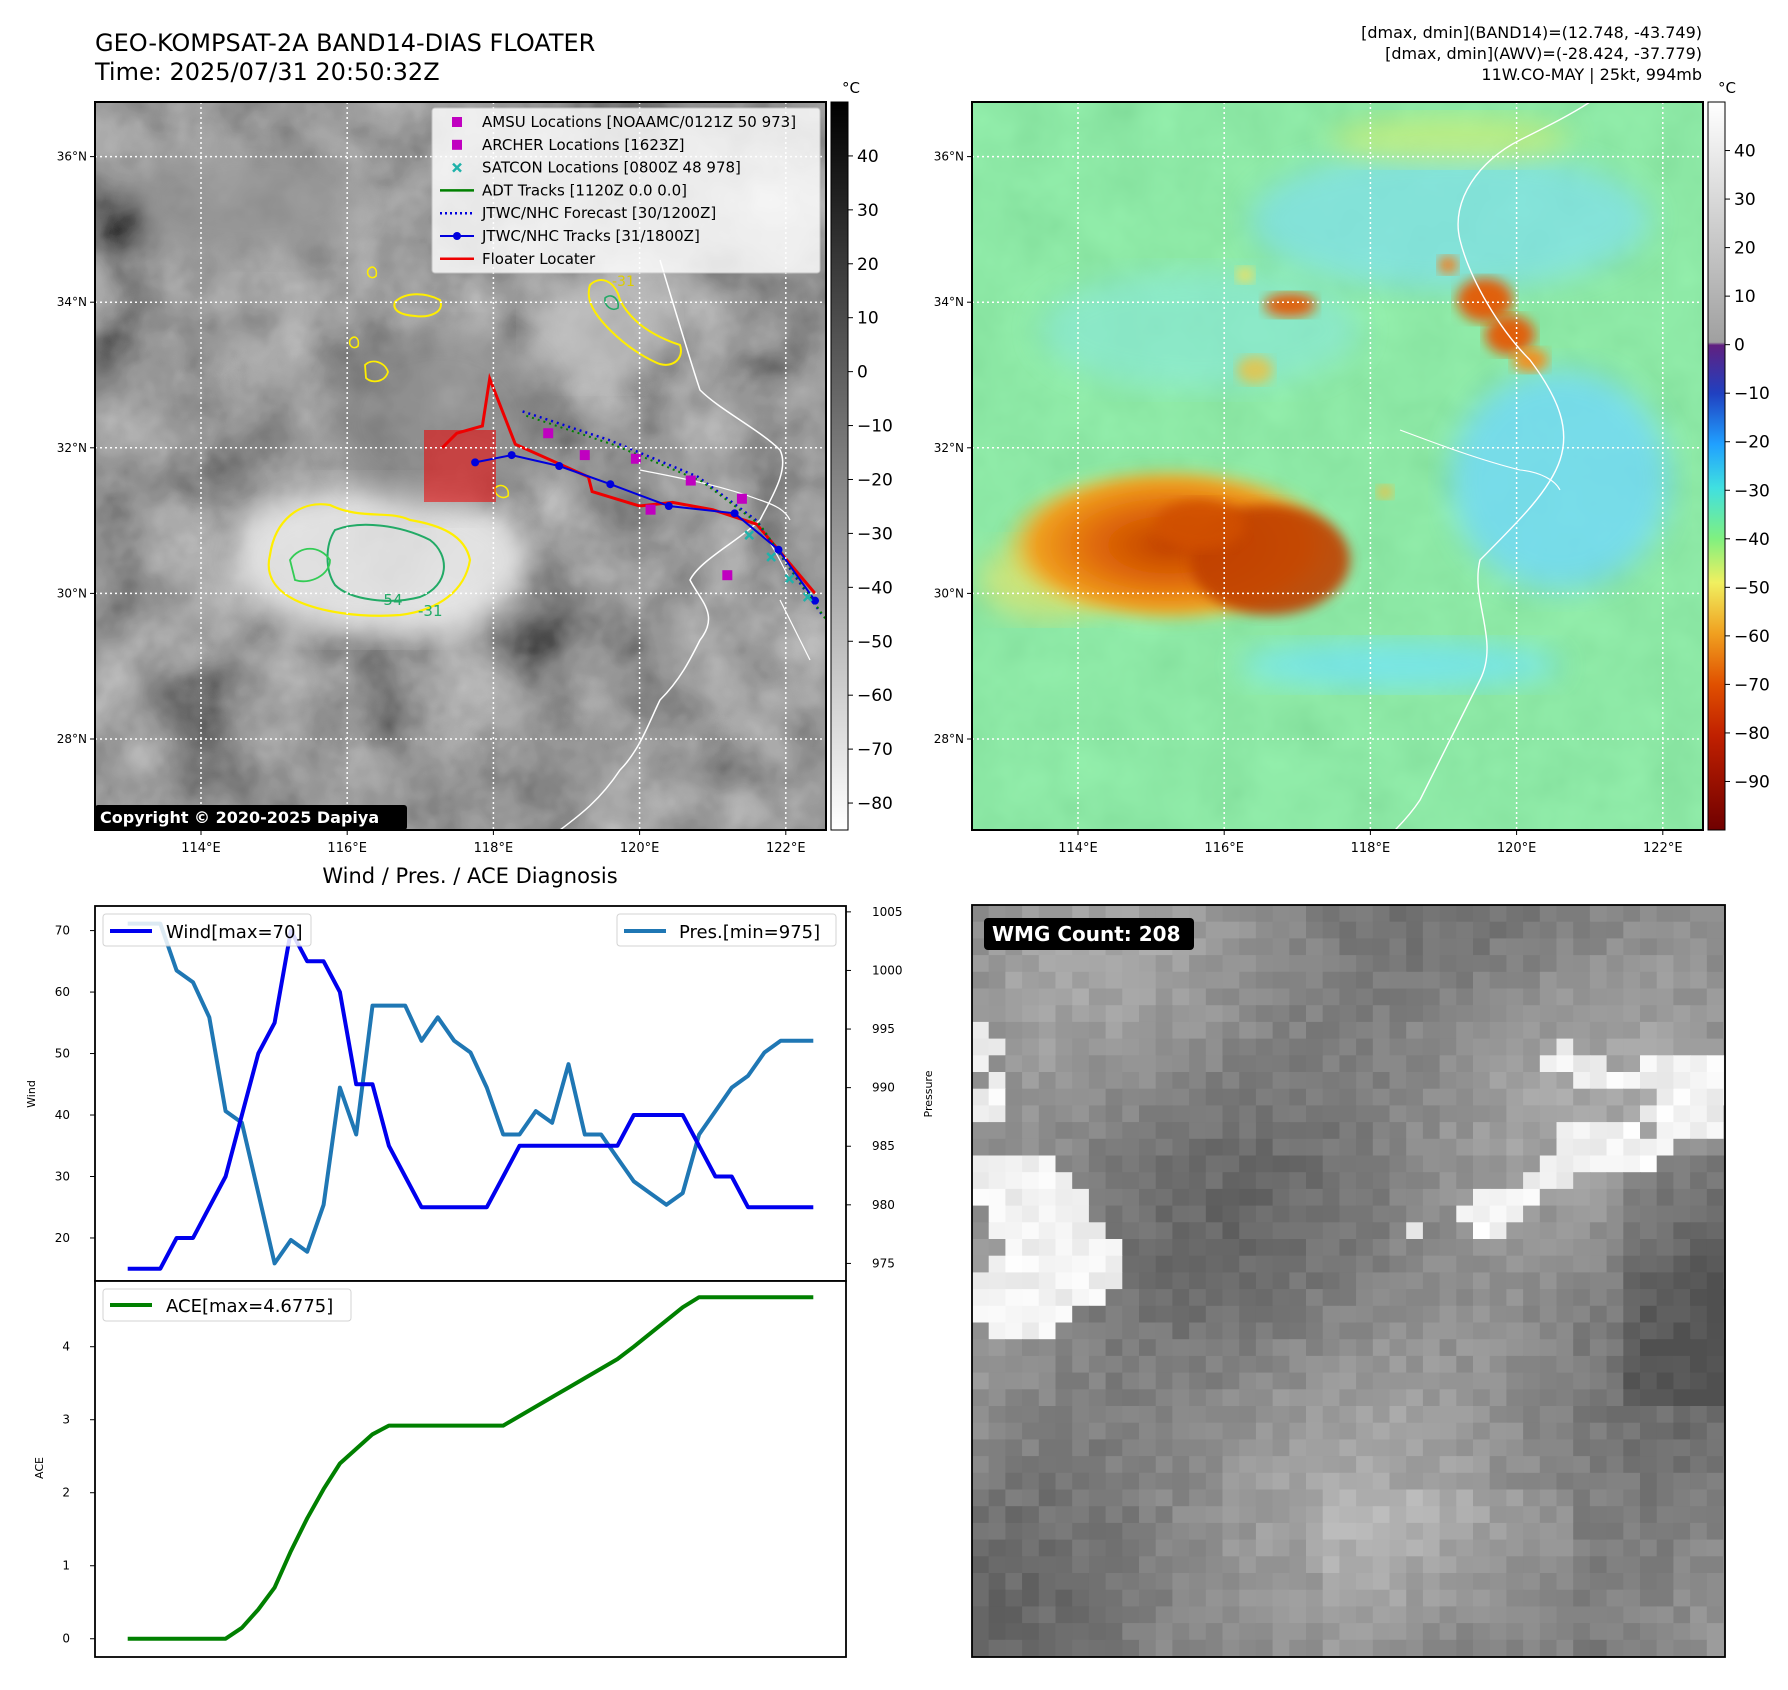 This screenshot has width=1788, height=1690. Describe the element at coordinates (249, 1306) in the screenshot. I see `ace-legend-label: ACE[max=4.6775]` at that location.